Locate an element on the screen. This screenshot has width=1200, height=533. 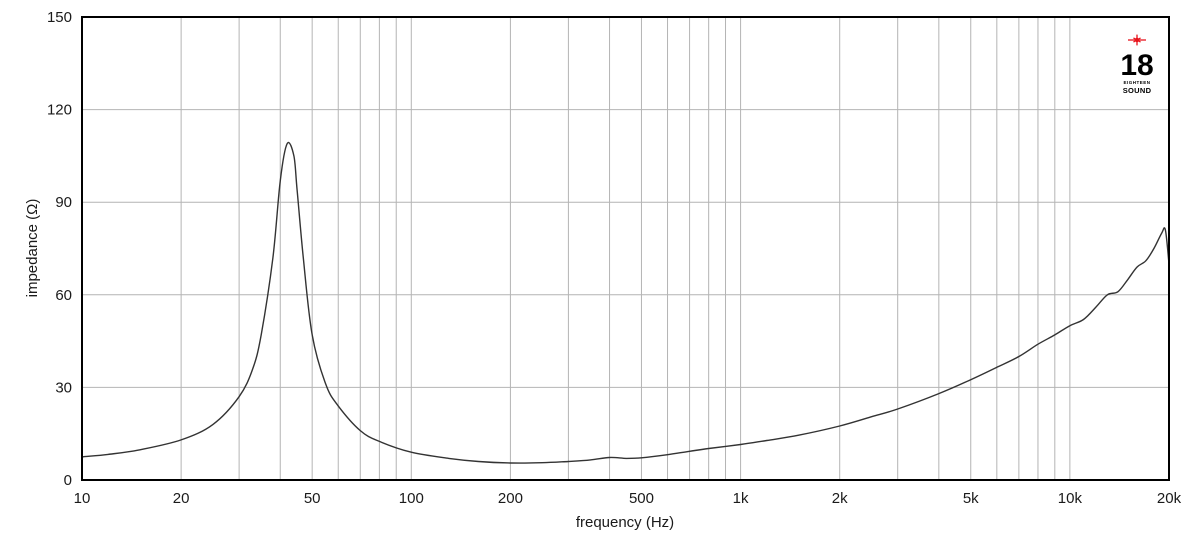
x-tick-label: 1k is located at coordinates (741, 498).